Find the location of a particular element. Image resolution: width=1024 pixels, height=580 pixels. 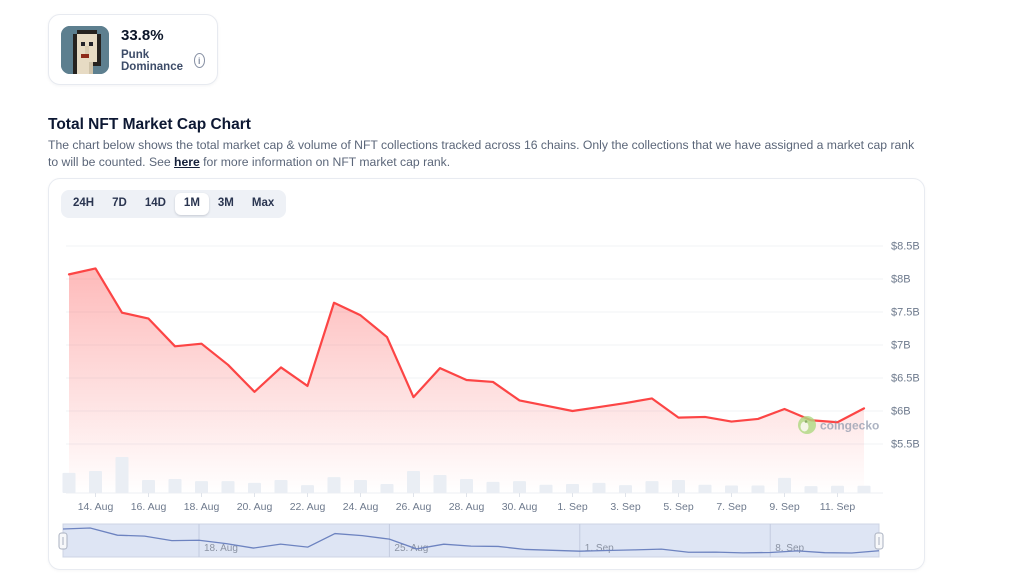

cryptopunk-avatar is located at coordinates (85, 49).